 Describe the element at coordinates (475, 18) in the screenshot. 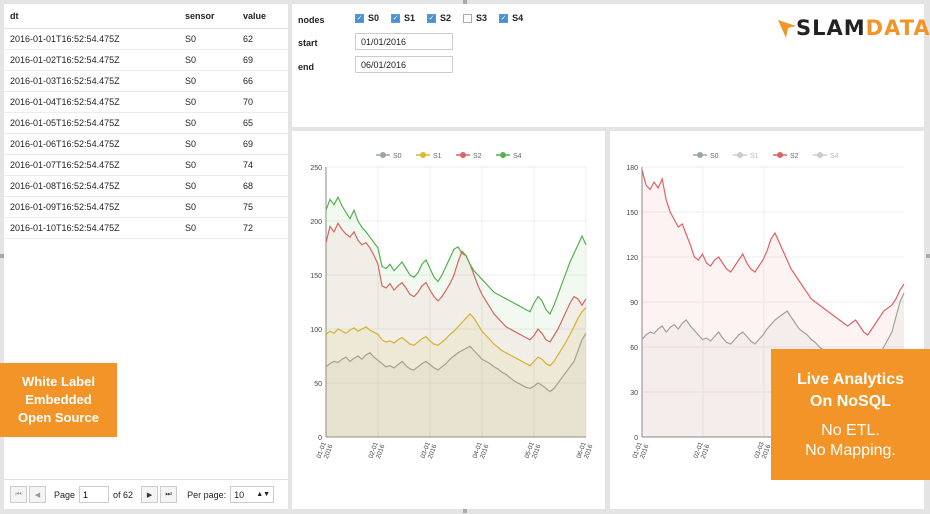

I see `node-checkbox-s3: S3` at that location.